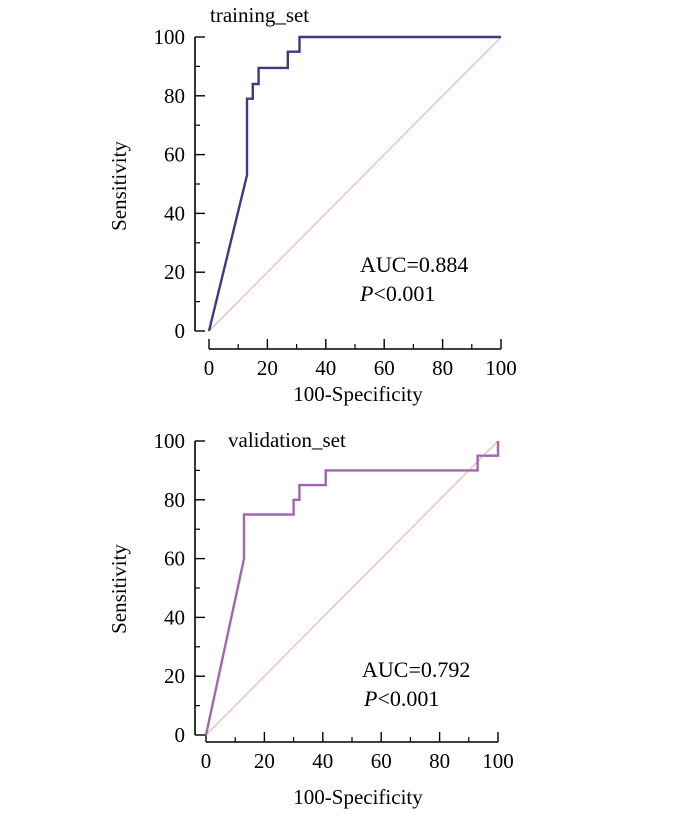 The width and height of the screenshot is (700, 819). Describe the element at coordinates (174, 213) in the screenshot. I see `training-y-tick-label: 40` at that location.